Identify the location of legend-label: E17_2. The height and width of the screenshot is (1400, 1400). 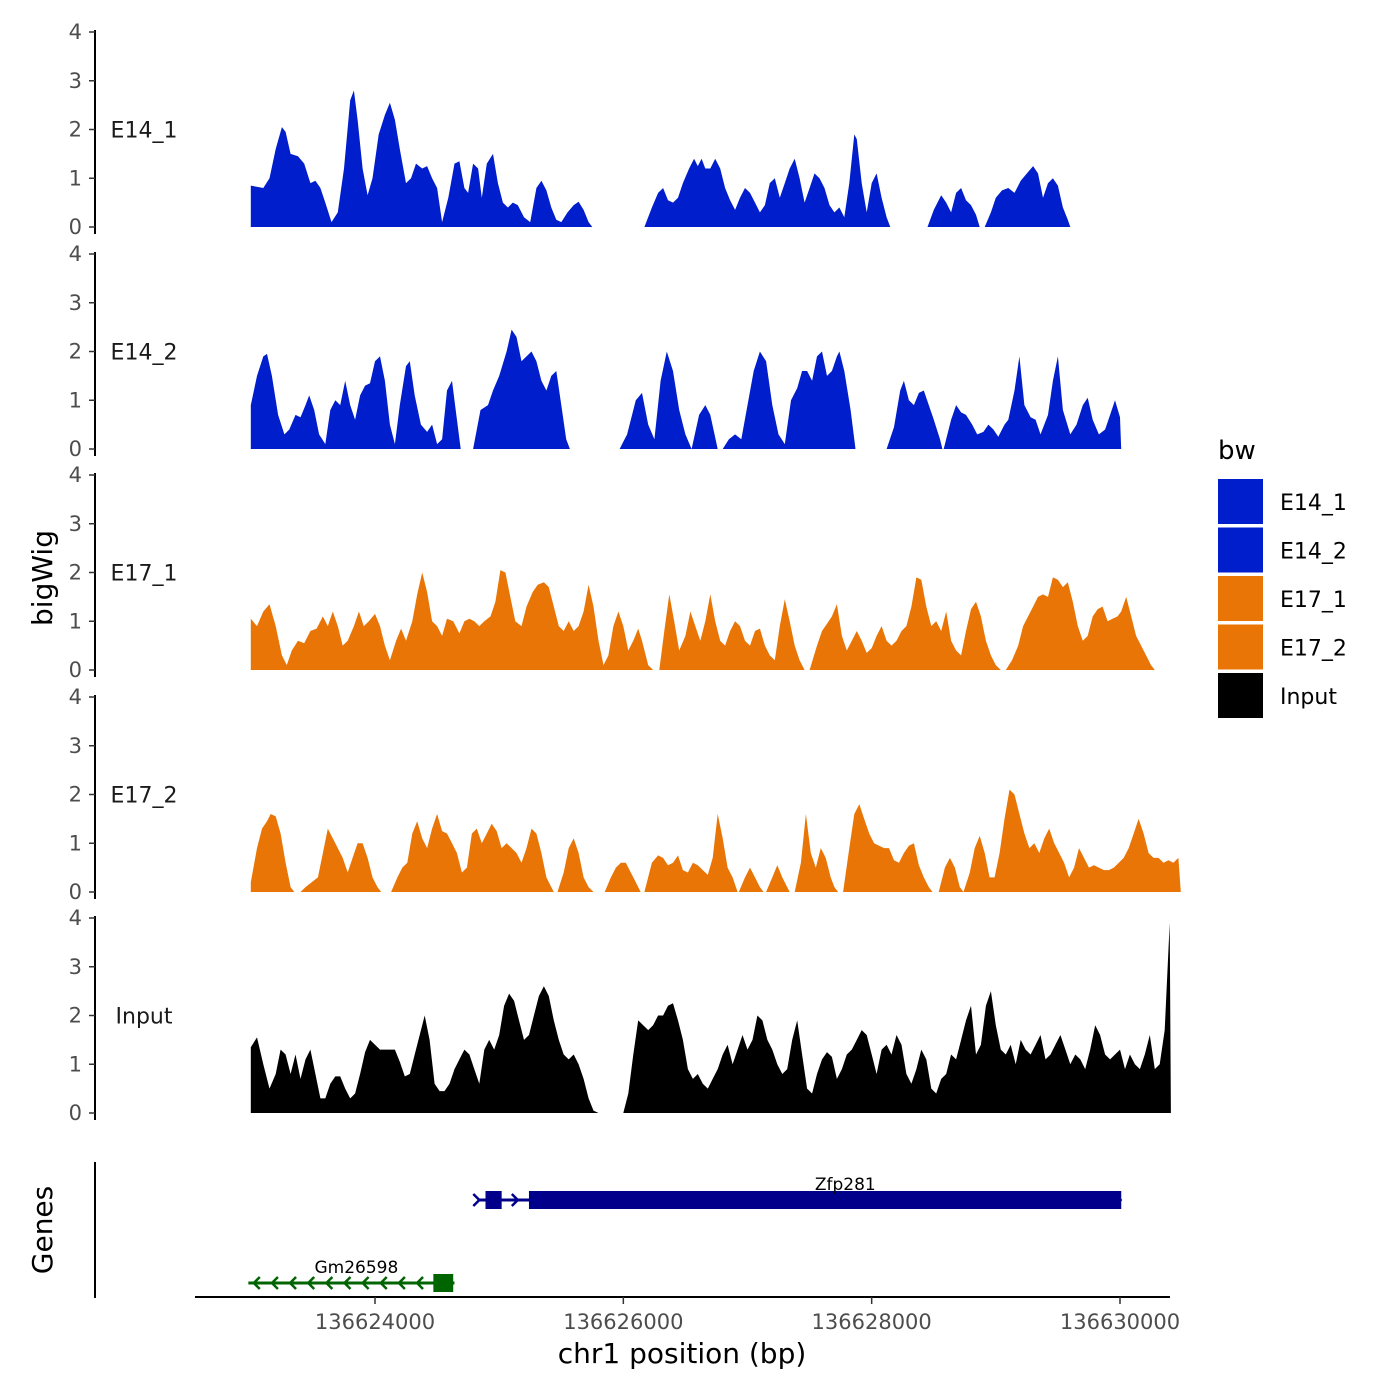
(1313, 649).